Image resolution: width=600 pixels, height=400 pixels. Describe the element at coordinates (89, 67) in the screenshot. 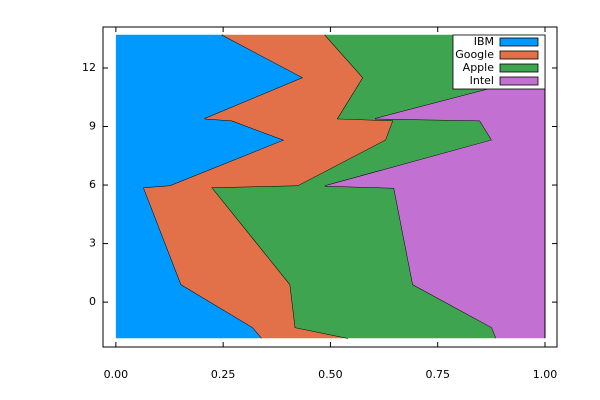

I see `y-tick-label: 12` at that location.